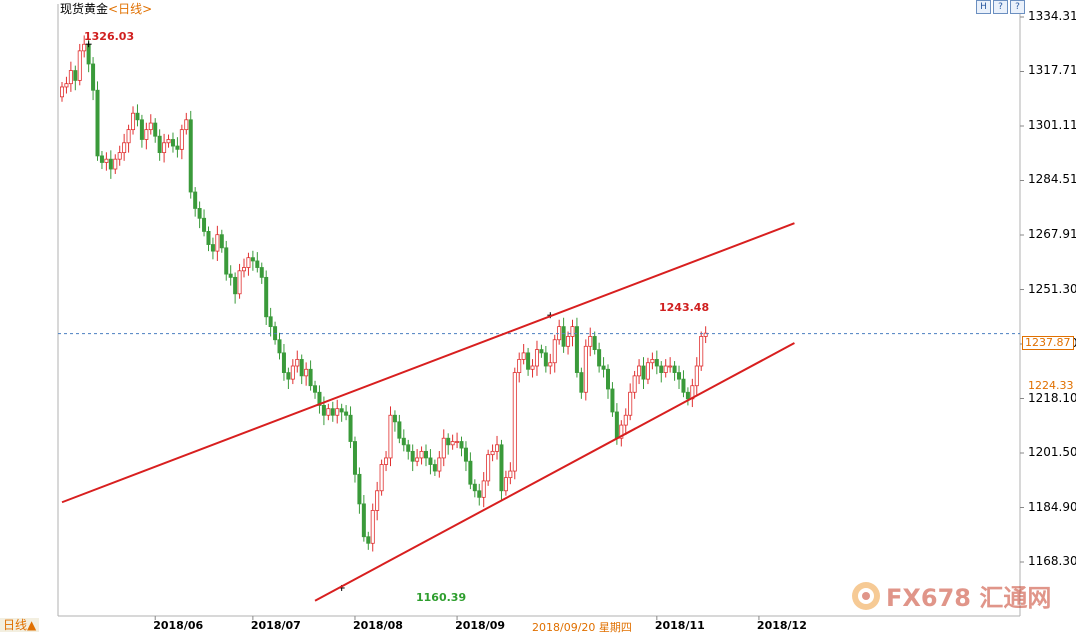 This screenshot has height=635, width=1076. What do you see at coordinates (1017, 7) in the screenshot?
I see `toolbar-button-3: ?` at bounding box center [1017, 7].